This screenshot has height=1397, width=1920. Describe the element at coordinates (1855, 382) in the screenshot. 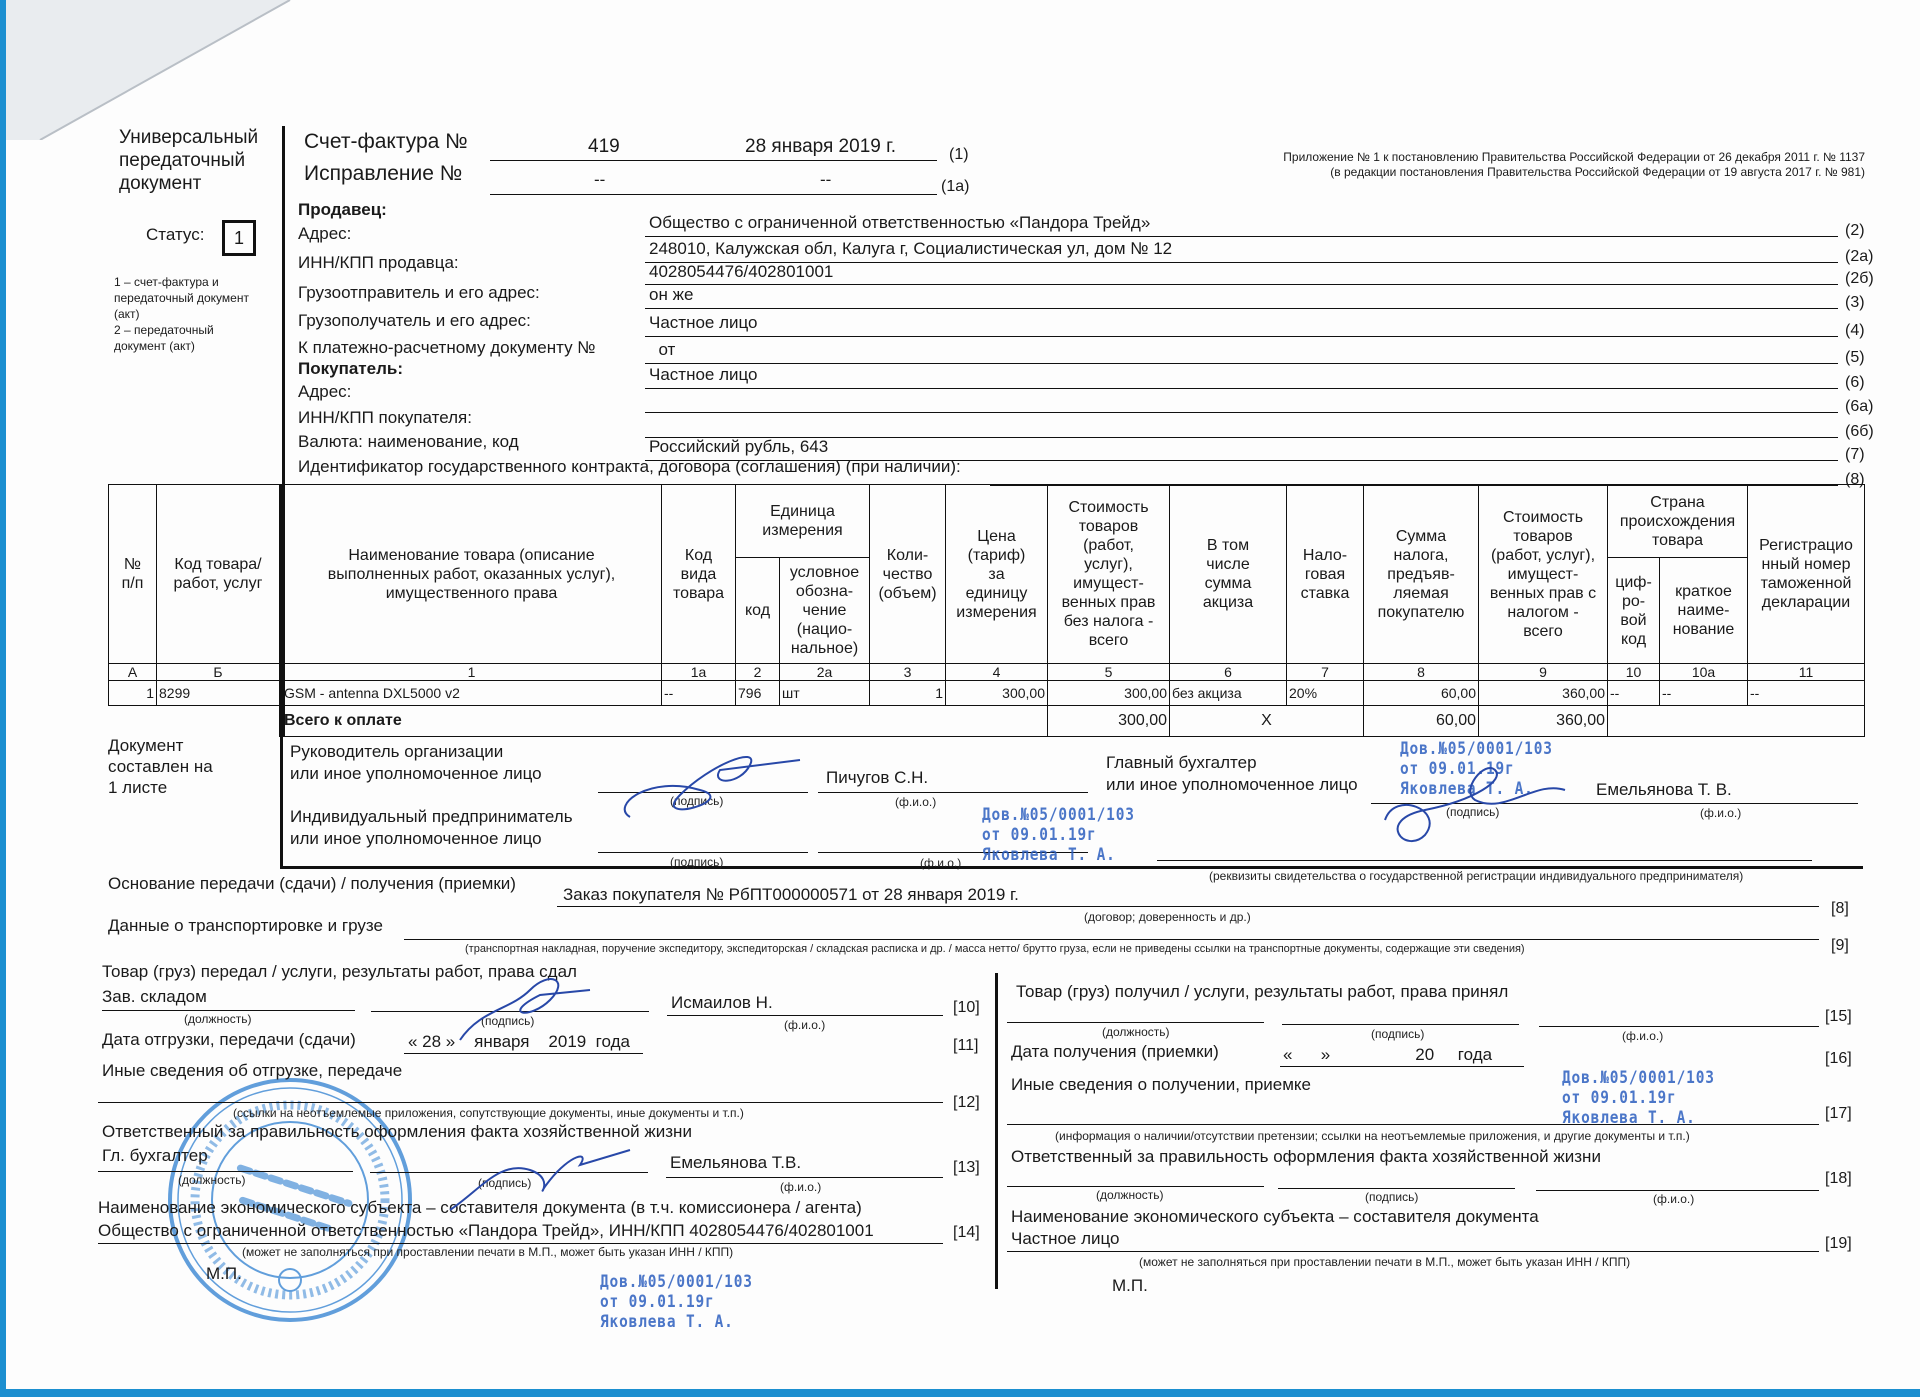

I see `field-code: (6)` at that location.